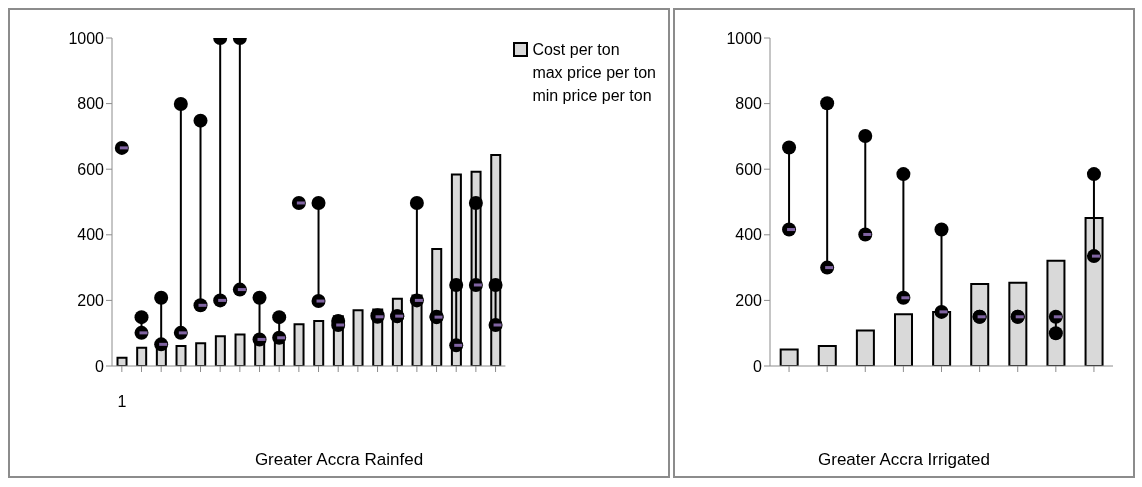 Image resolution: width=1142 pixels, height=487 pixels. Describe the element at coordinates (592, 96) in the screenshot. I see `text: min price per ton` at that location.